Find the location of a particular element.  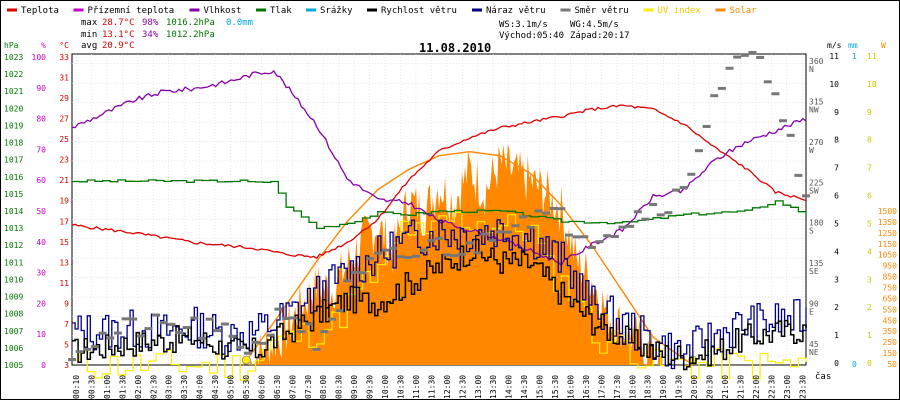

axis-hpa-tick: 1010 is located at coordinates (13, 279).